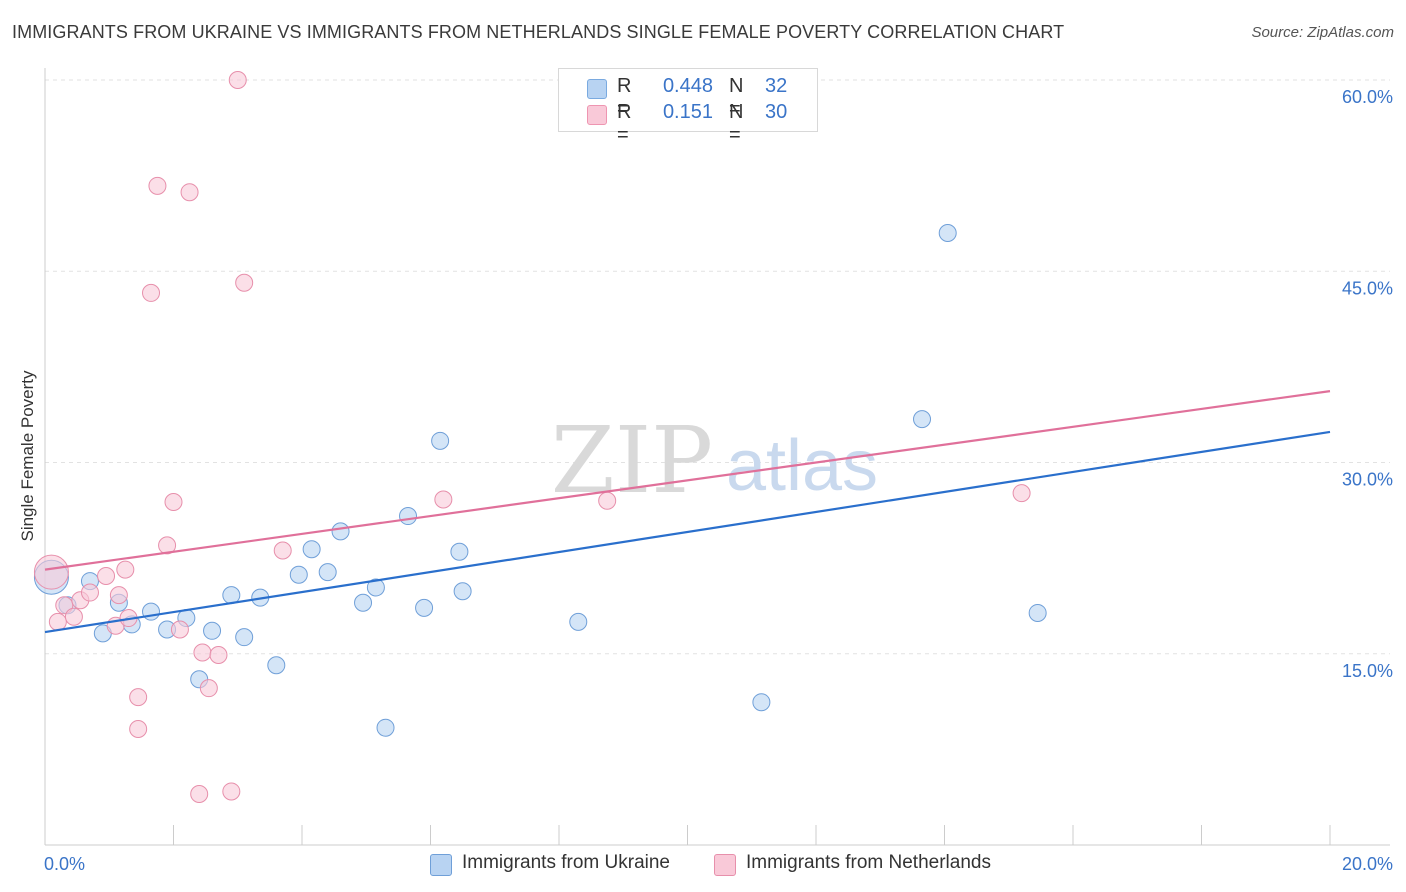  Describe the element at coordinates (1322, 32) in the screenshot. I see `source-label: Source: ZipAtlas.com` at that location.